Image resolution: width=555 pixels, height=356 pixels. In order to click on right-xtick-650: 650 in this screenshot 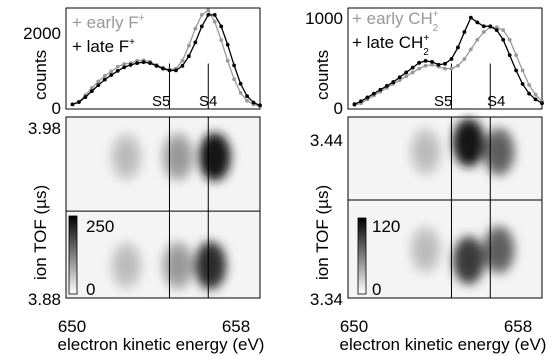, I will do `click(354, 326)`.